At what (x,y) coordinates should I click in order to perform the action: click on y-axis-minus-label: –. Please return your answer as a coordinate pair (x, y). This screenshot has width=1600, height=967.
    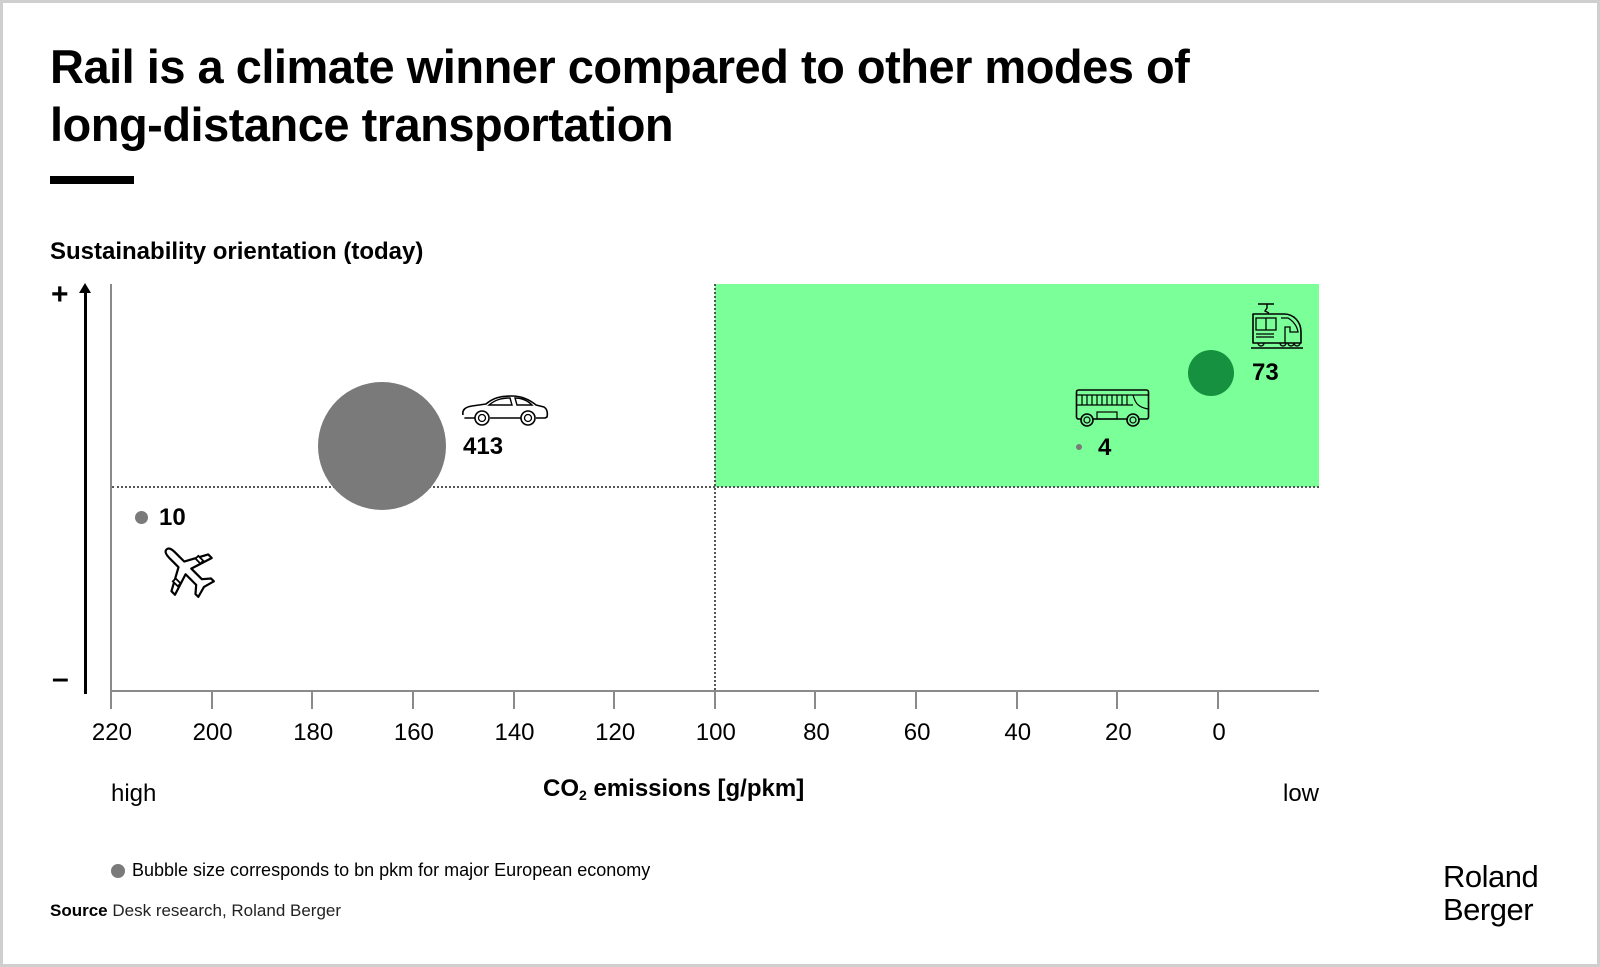
    Looking at the image, I should click on (60, 678).